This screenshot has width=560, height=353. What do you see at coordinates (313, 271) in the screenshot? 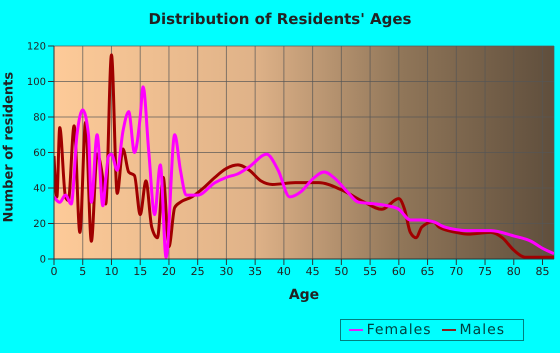
I see `x-tick-label: 45` at bounding box center [313, 271].